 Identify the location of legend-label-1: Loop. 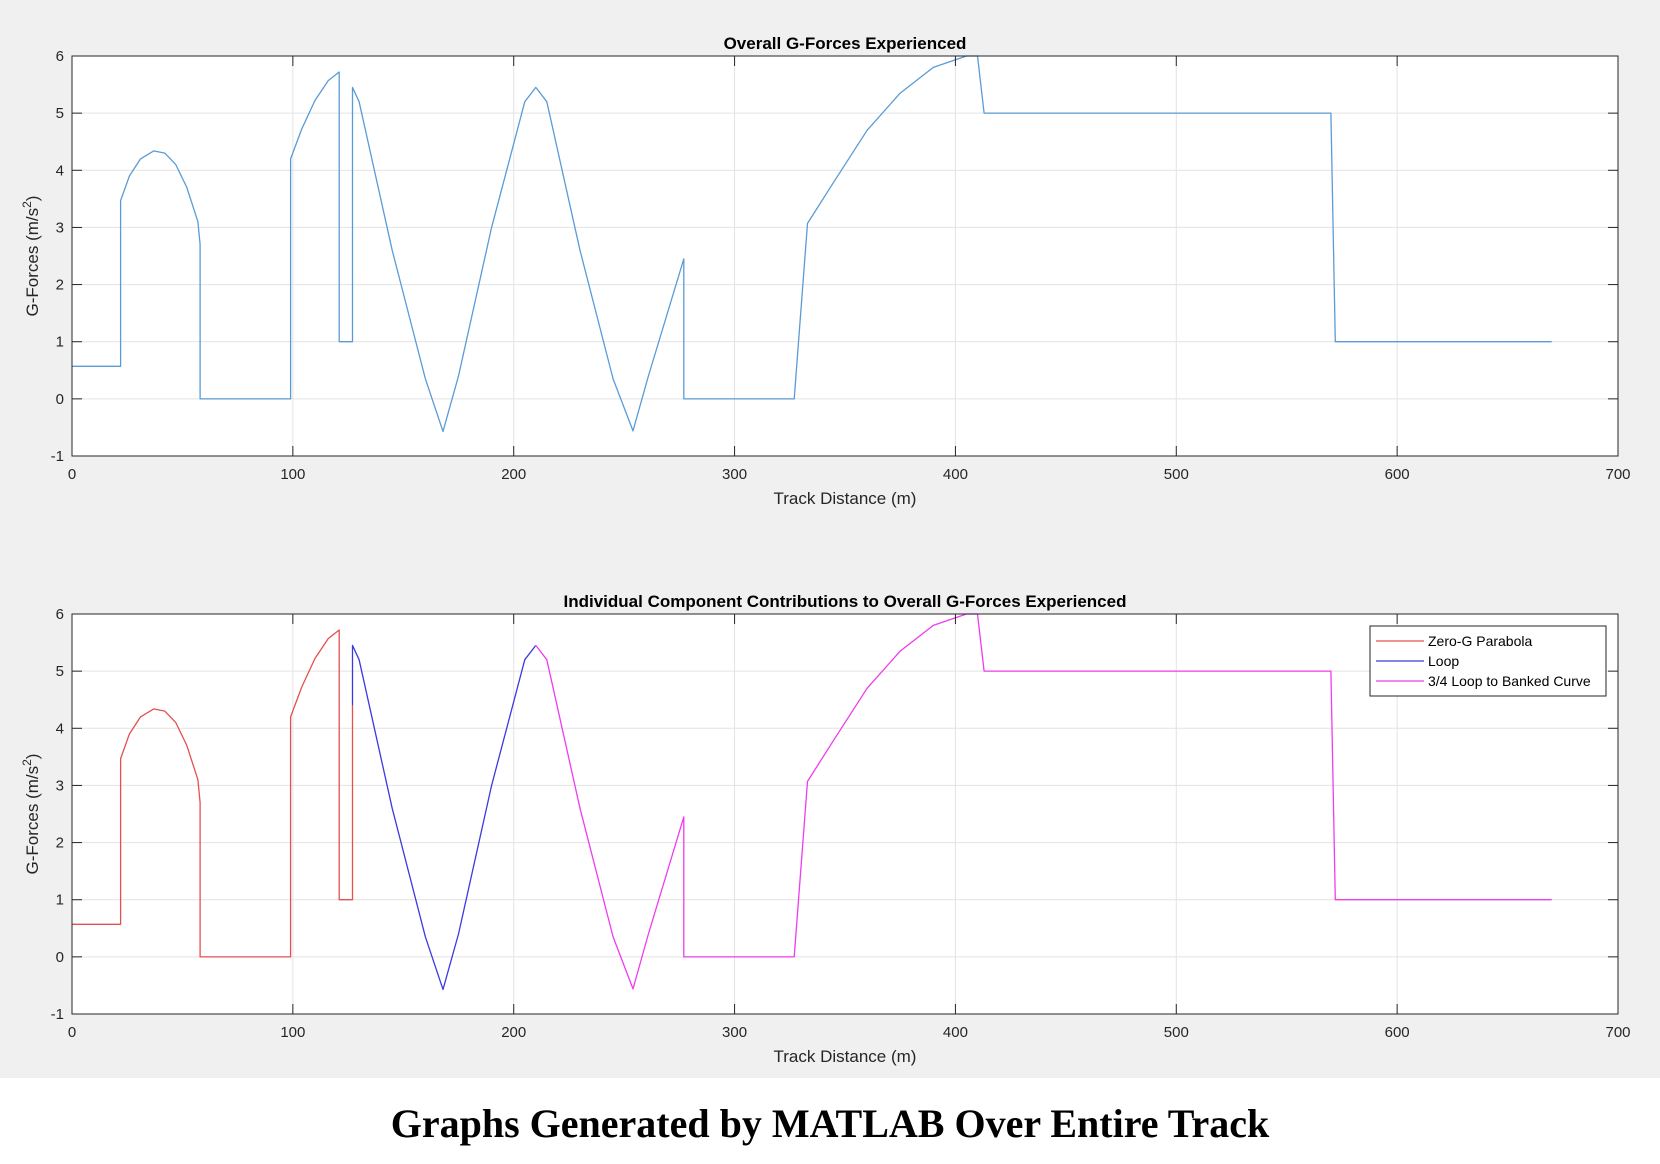
(1443, 661).